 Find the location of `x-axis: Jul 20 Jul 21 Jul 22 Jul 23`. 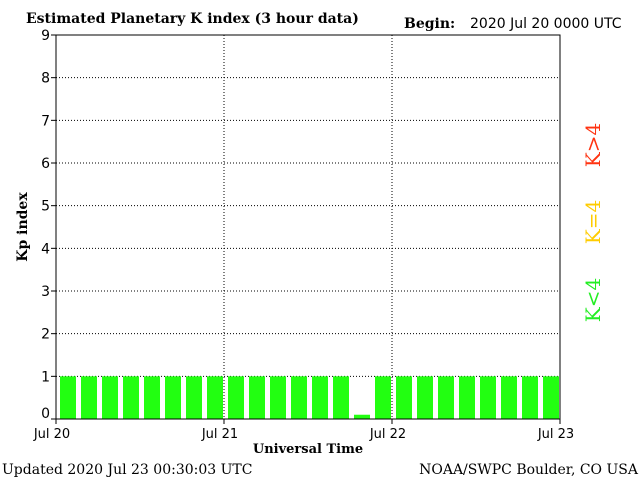

x-axis: Jul 20 Jul 21 Jul 22 Jul 23 is located at coordinates (303, 430).